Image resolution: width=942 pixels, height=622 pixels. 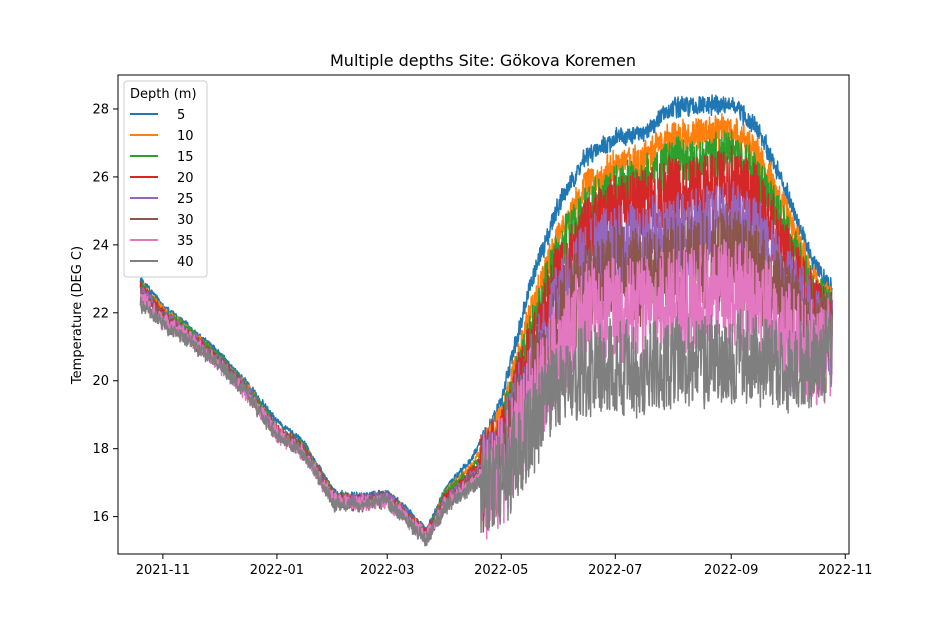 I want to click on legend-label-depth-5: 5, so click(x=181, y=115).